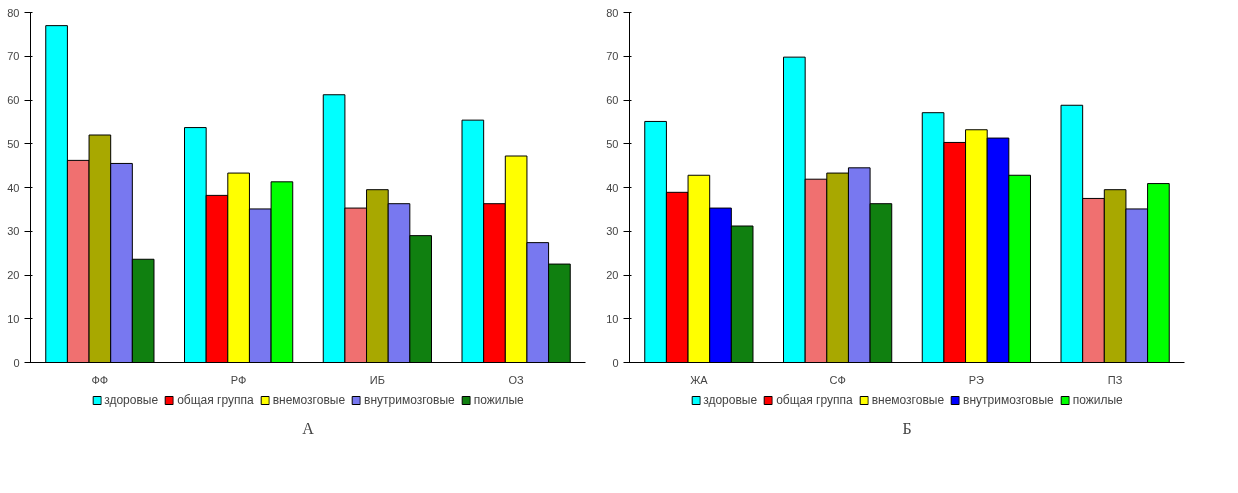  I want to click on x-tick-label: ИБ, so click(377, 379).